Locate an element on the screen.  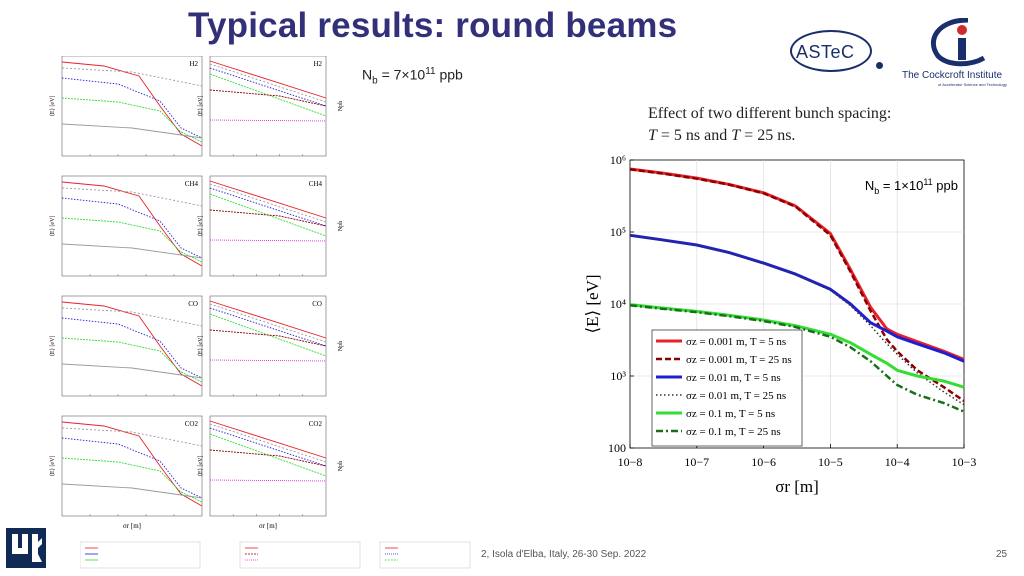
legend-entry: σz = 0.001 m, T = 25 ns is located at coordinates (739, 360).